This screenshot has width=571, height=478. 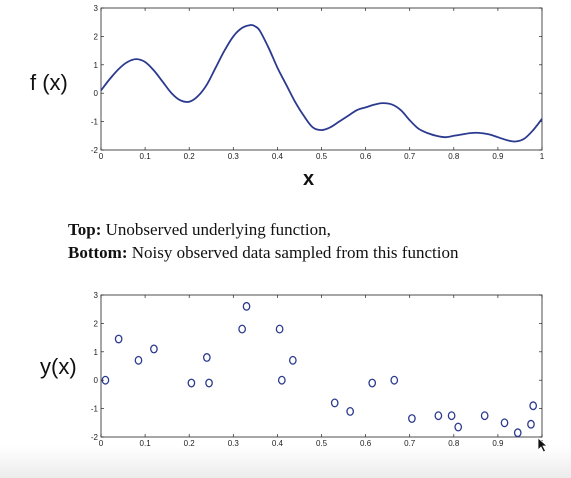 What do you see at coordinates (190, 443) in the screenshot?
I see `bottom-chart-x-tick-label: 0.2` at bounding box center [190, 443].